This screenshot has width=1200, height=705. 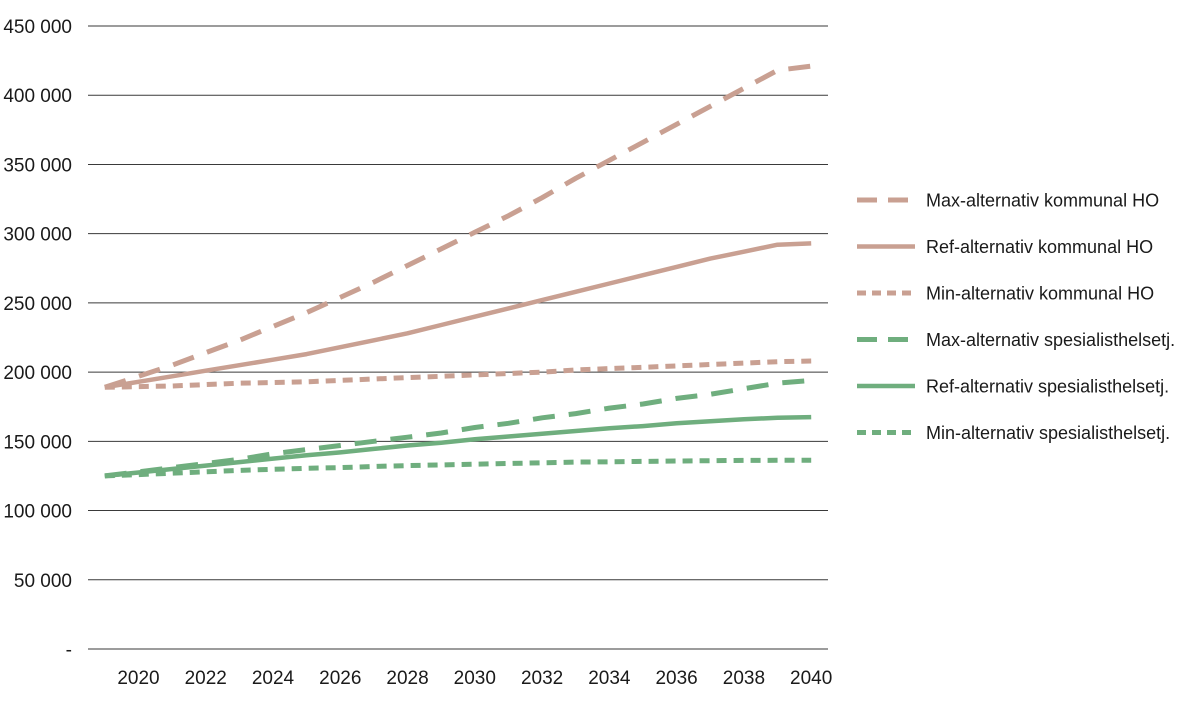 I want to click on y-tick-label: 200 000, so click(x=37, y=373).